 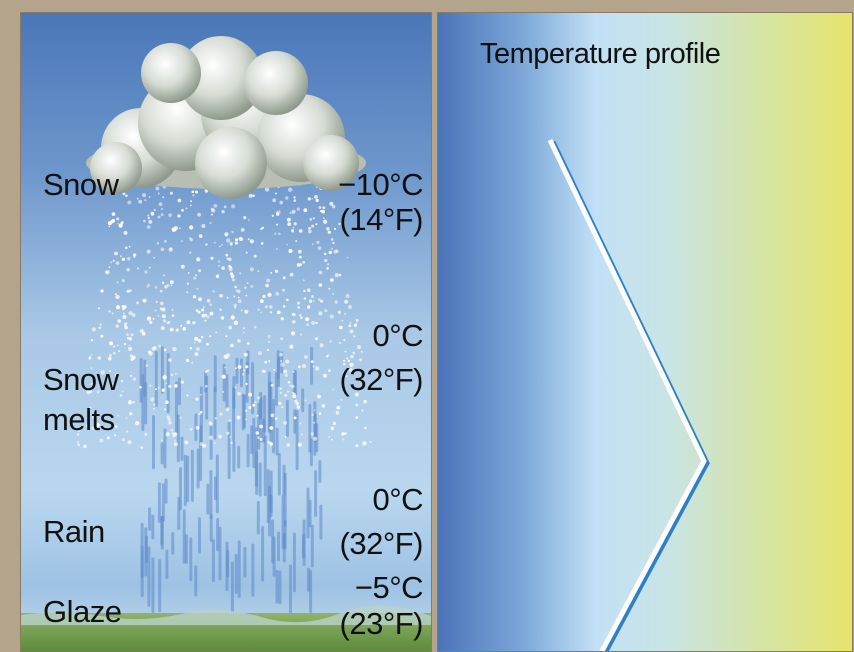 I want to click on temp-f-rain: (32°F), so click(x=381, y=543).